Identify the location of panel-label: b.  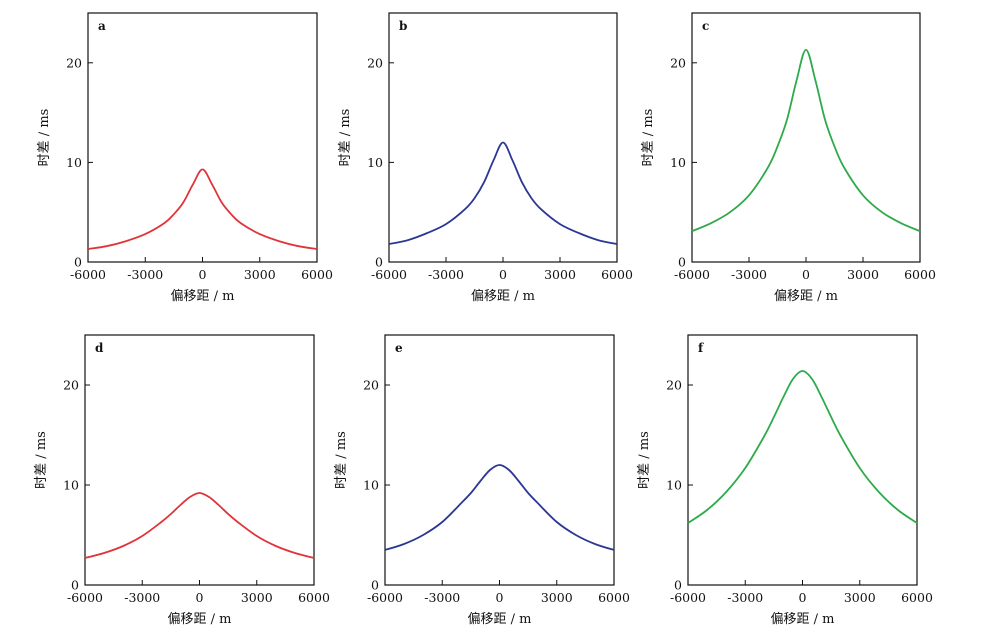
(403, 26).